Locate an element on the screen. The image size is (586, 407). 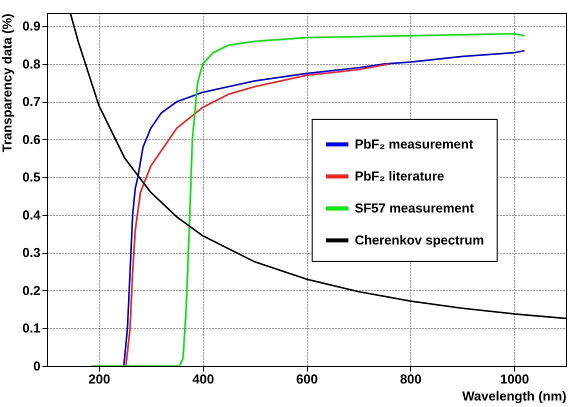
y-tick-label: 0.8 is located at coordinates (31, 64).